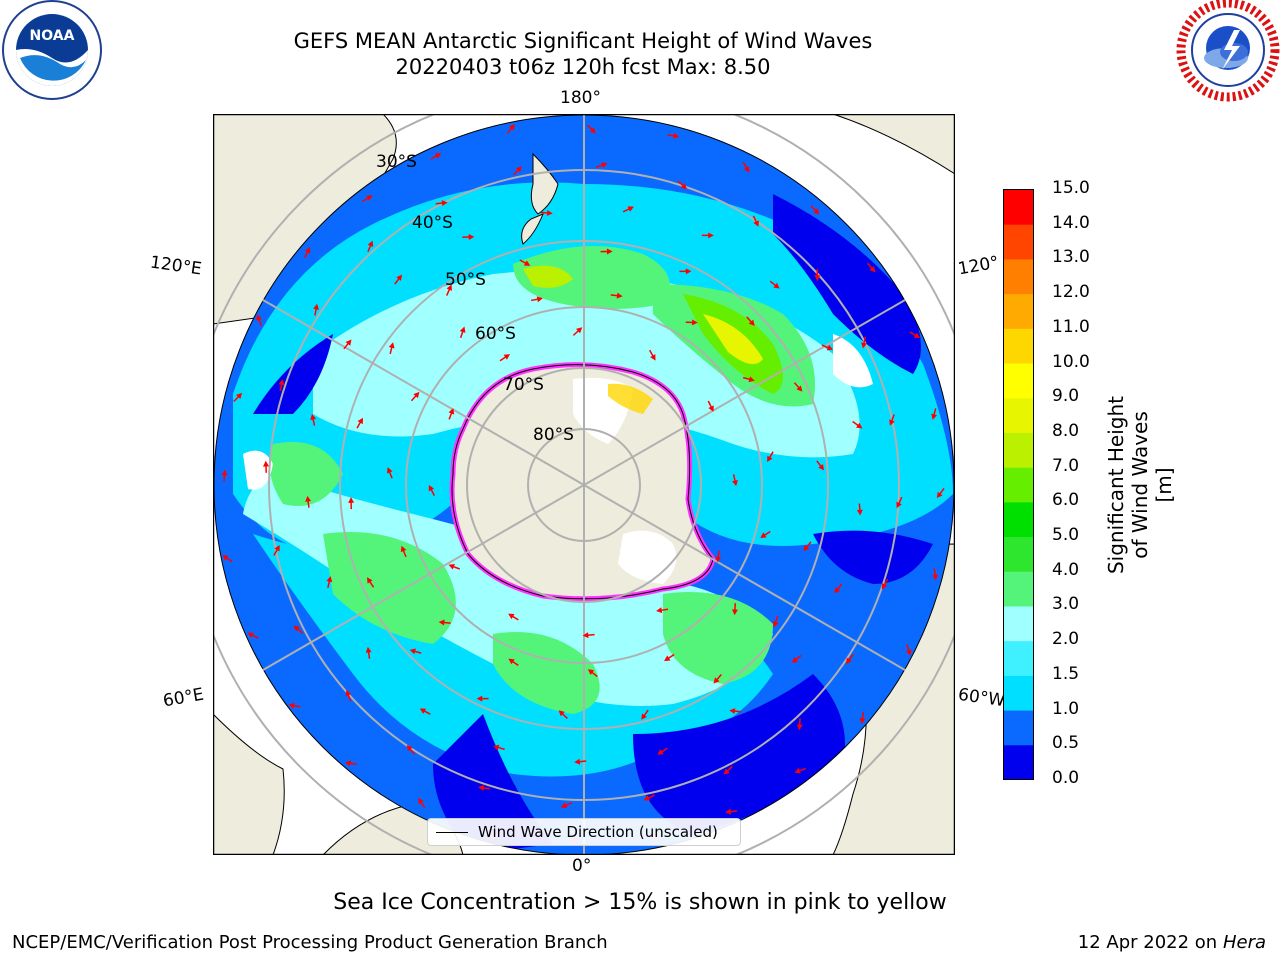  What do you see at coordinates (647, 557) in the screenshot?
I see `weddell-ice-shelf` at bounding box center [647, 557].